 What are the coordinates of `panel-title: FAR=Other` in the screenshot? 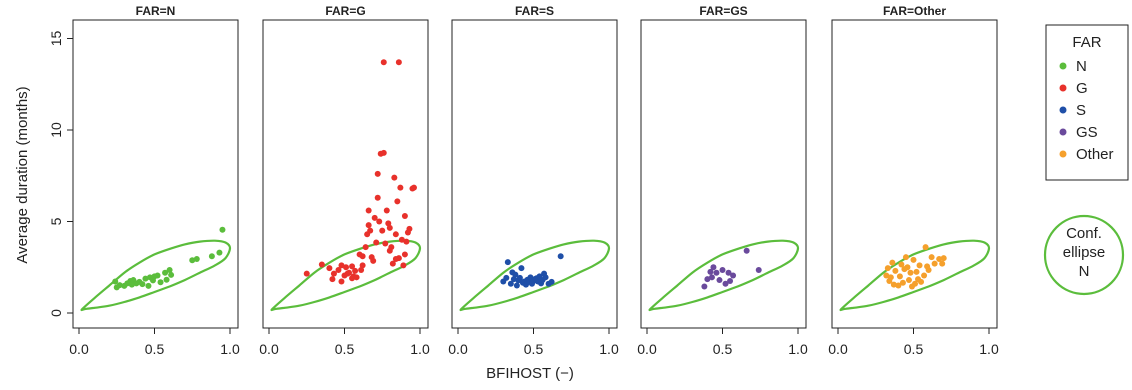 It's located at (914, 11).